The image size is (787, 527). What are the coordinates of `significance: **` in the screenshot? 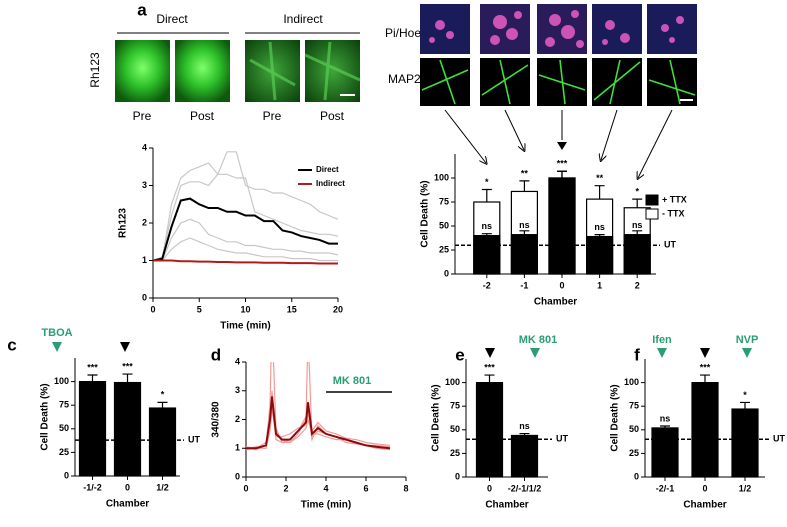 It's located at (525, 173).